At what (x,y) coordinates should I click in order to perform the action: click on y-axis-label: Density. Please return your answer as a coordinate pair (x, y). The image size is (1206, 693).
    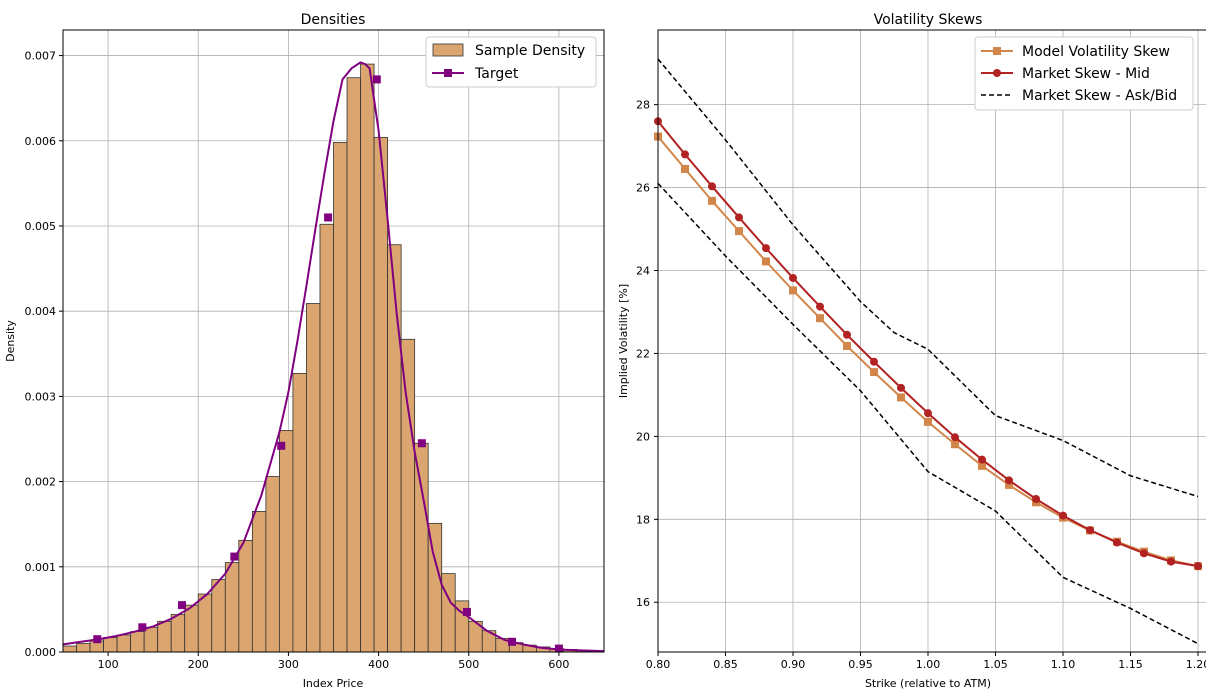
    Looking at the image, I should click on (10, 341).